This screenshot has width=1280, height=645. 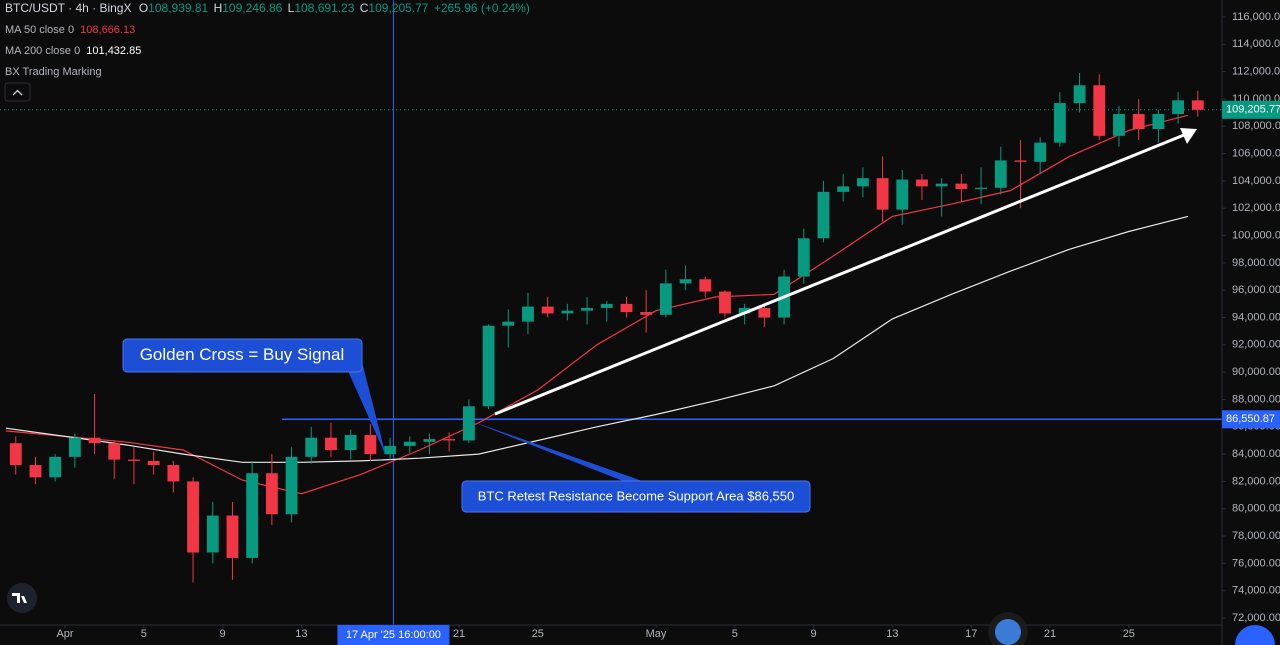 I want to click on callout-pointer, so click(x=367, y=409).